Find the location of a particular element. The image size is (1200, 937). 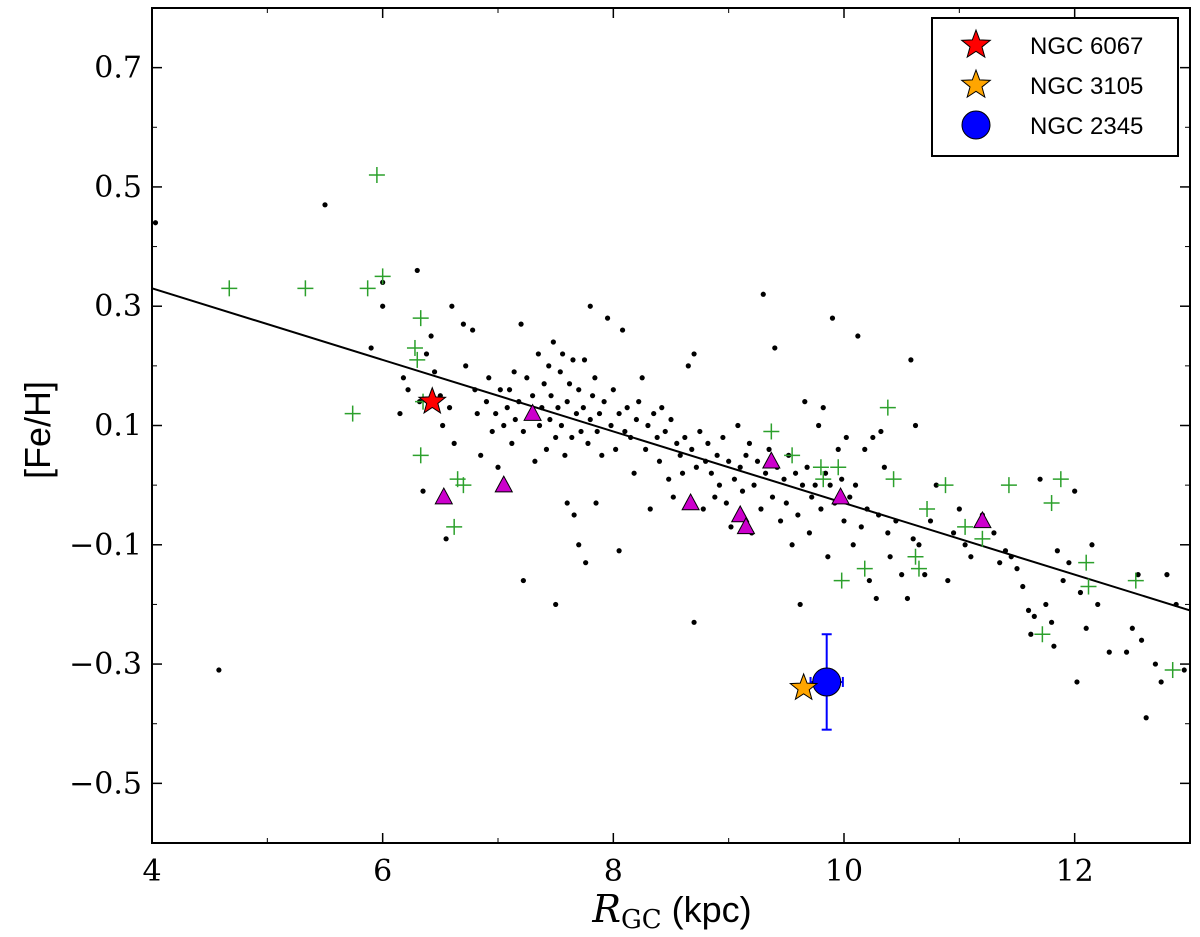

y-tick-label: 0.7 is located at coordinates (118, 68).